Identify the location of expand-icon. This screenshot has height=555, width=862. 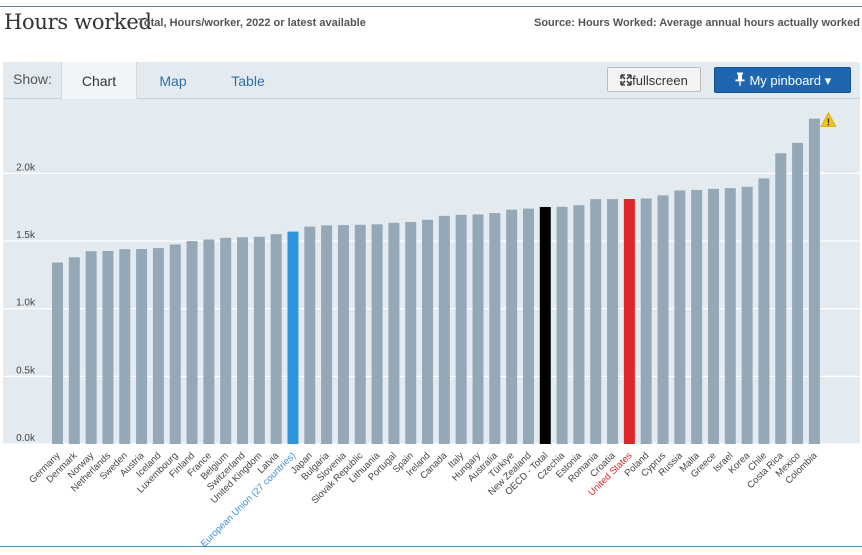
(626, 81).